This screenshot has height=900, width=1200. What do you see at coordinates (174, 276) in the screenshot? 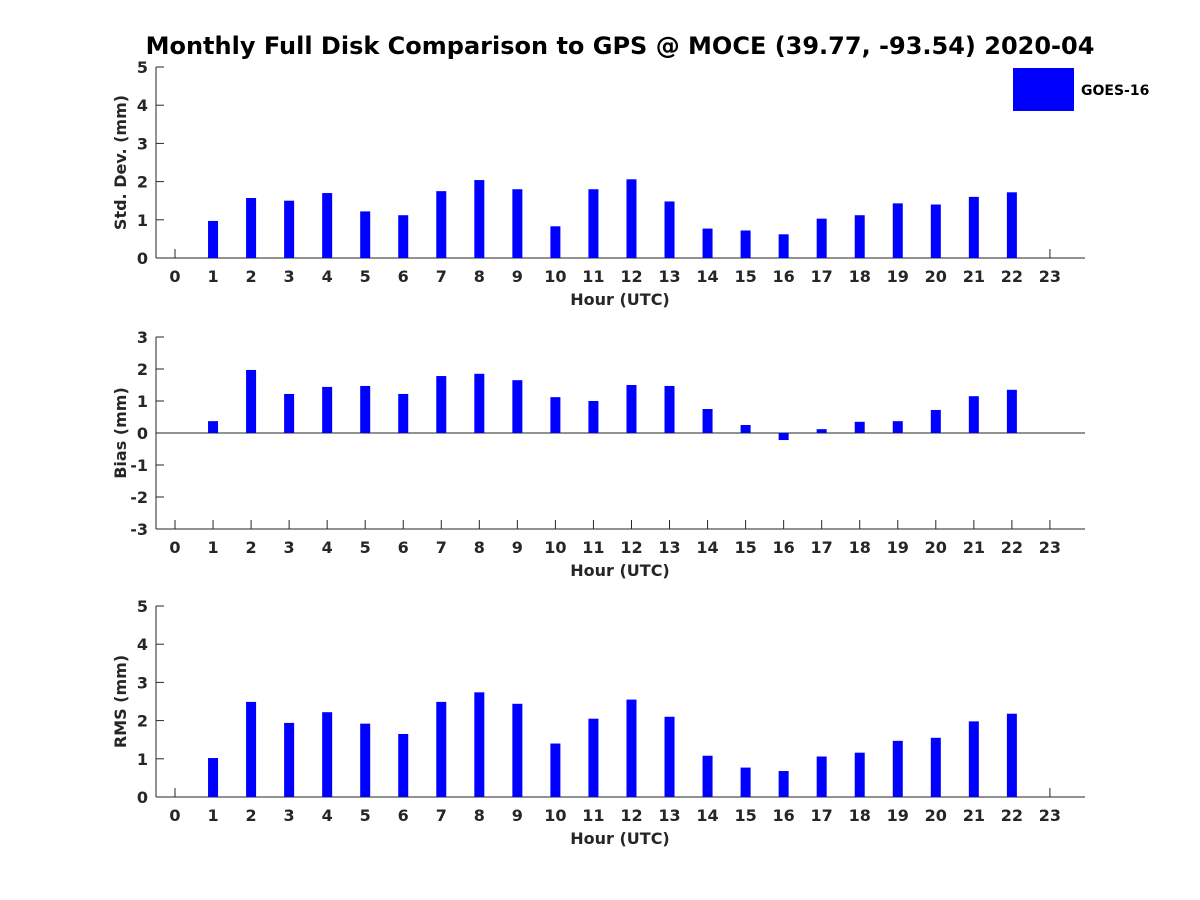
I see `x-tick-label: 0` at bounding box center [174, 276].